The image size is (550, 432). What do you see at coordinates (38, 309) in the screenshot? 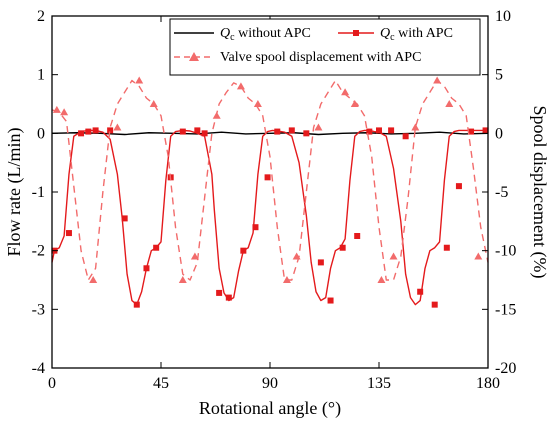
I see `y-left-tick-label--3: -3` at bounding box center [38, 309].